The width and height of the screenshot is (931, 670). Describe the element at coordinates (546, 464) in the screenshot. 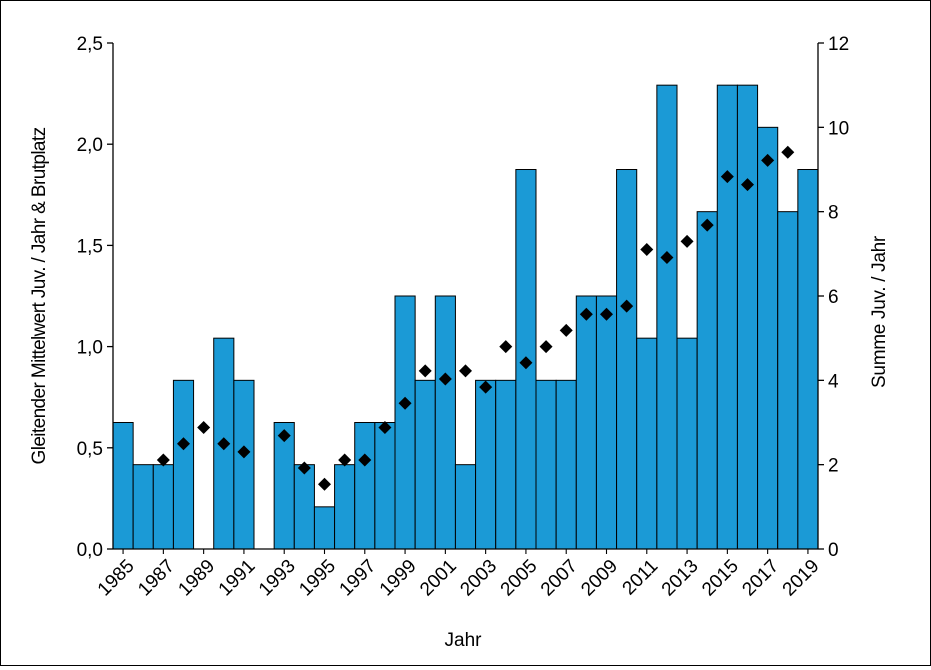

I see `bar-2006` at that location.